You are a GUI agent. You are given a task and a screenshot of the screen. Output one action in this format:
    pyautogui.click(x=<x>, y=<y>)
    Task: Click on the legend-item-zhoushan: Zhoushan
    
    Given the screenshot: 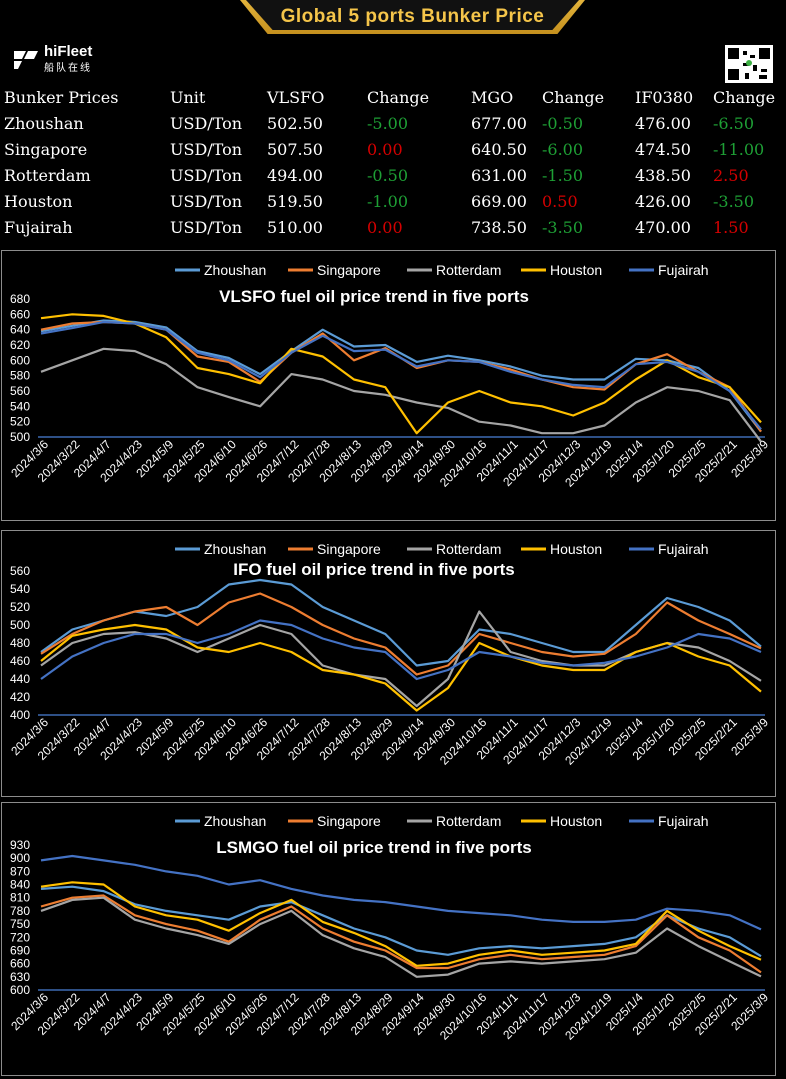 What is the action you would take?
    pyautogui.click(x=220, y=549)
    